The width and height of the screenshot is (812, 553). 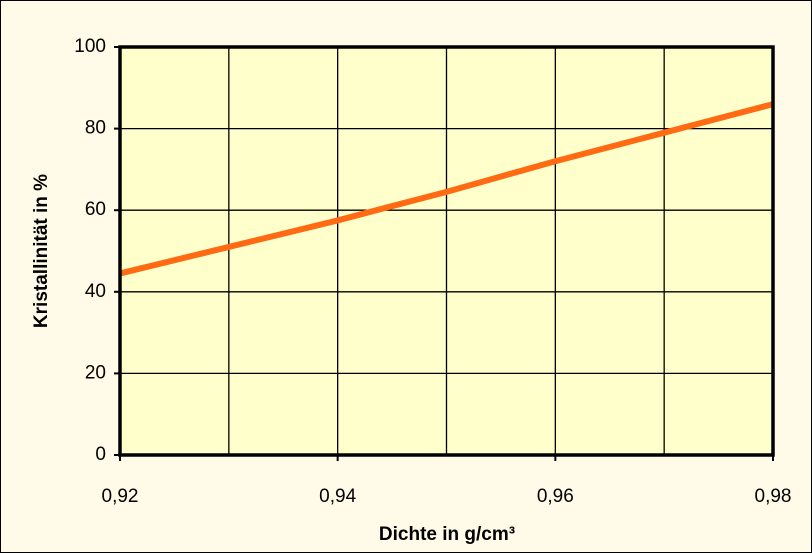 What do you see at coordinates (555, 496) in the screenshot?
I see `x-tick-label: 0,96` at bounding box center [555, 496].